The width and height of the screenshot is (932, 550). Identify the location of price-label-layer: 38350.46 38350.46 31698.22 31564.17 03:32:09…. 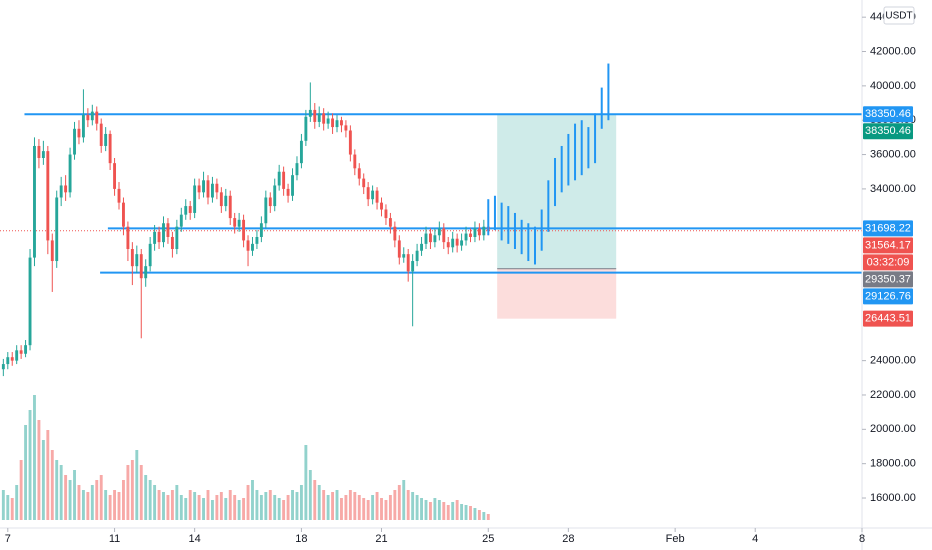
(888, 216).